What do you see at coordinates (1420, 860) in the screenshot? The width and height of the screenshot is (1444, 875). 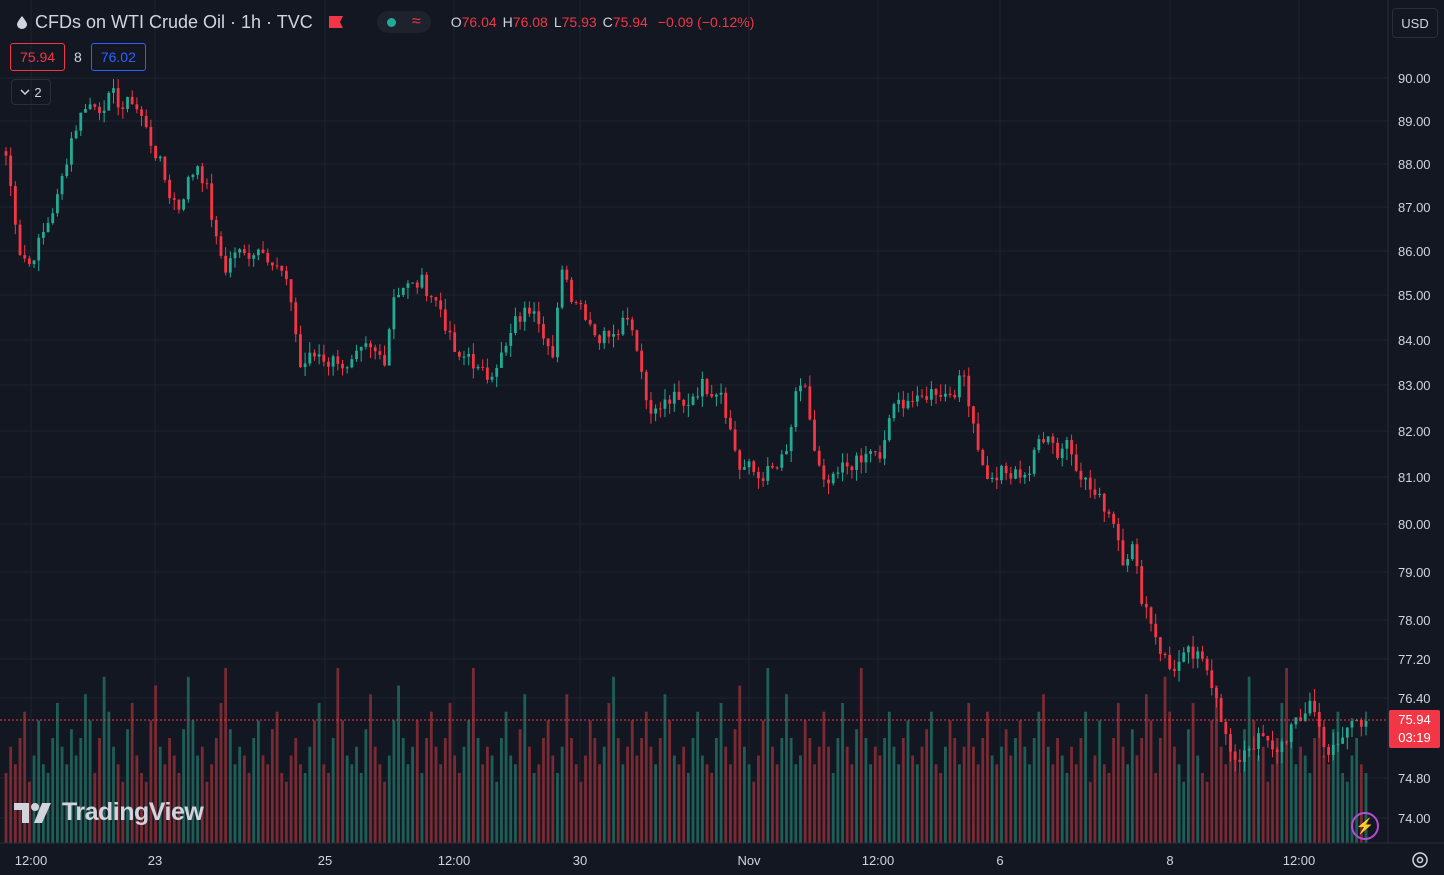 I see `settings-icon` at bounding box center [1420, 860].